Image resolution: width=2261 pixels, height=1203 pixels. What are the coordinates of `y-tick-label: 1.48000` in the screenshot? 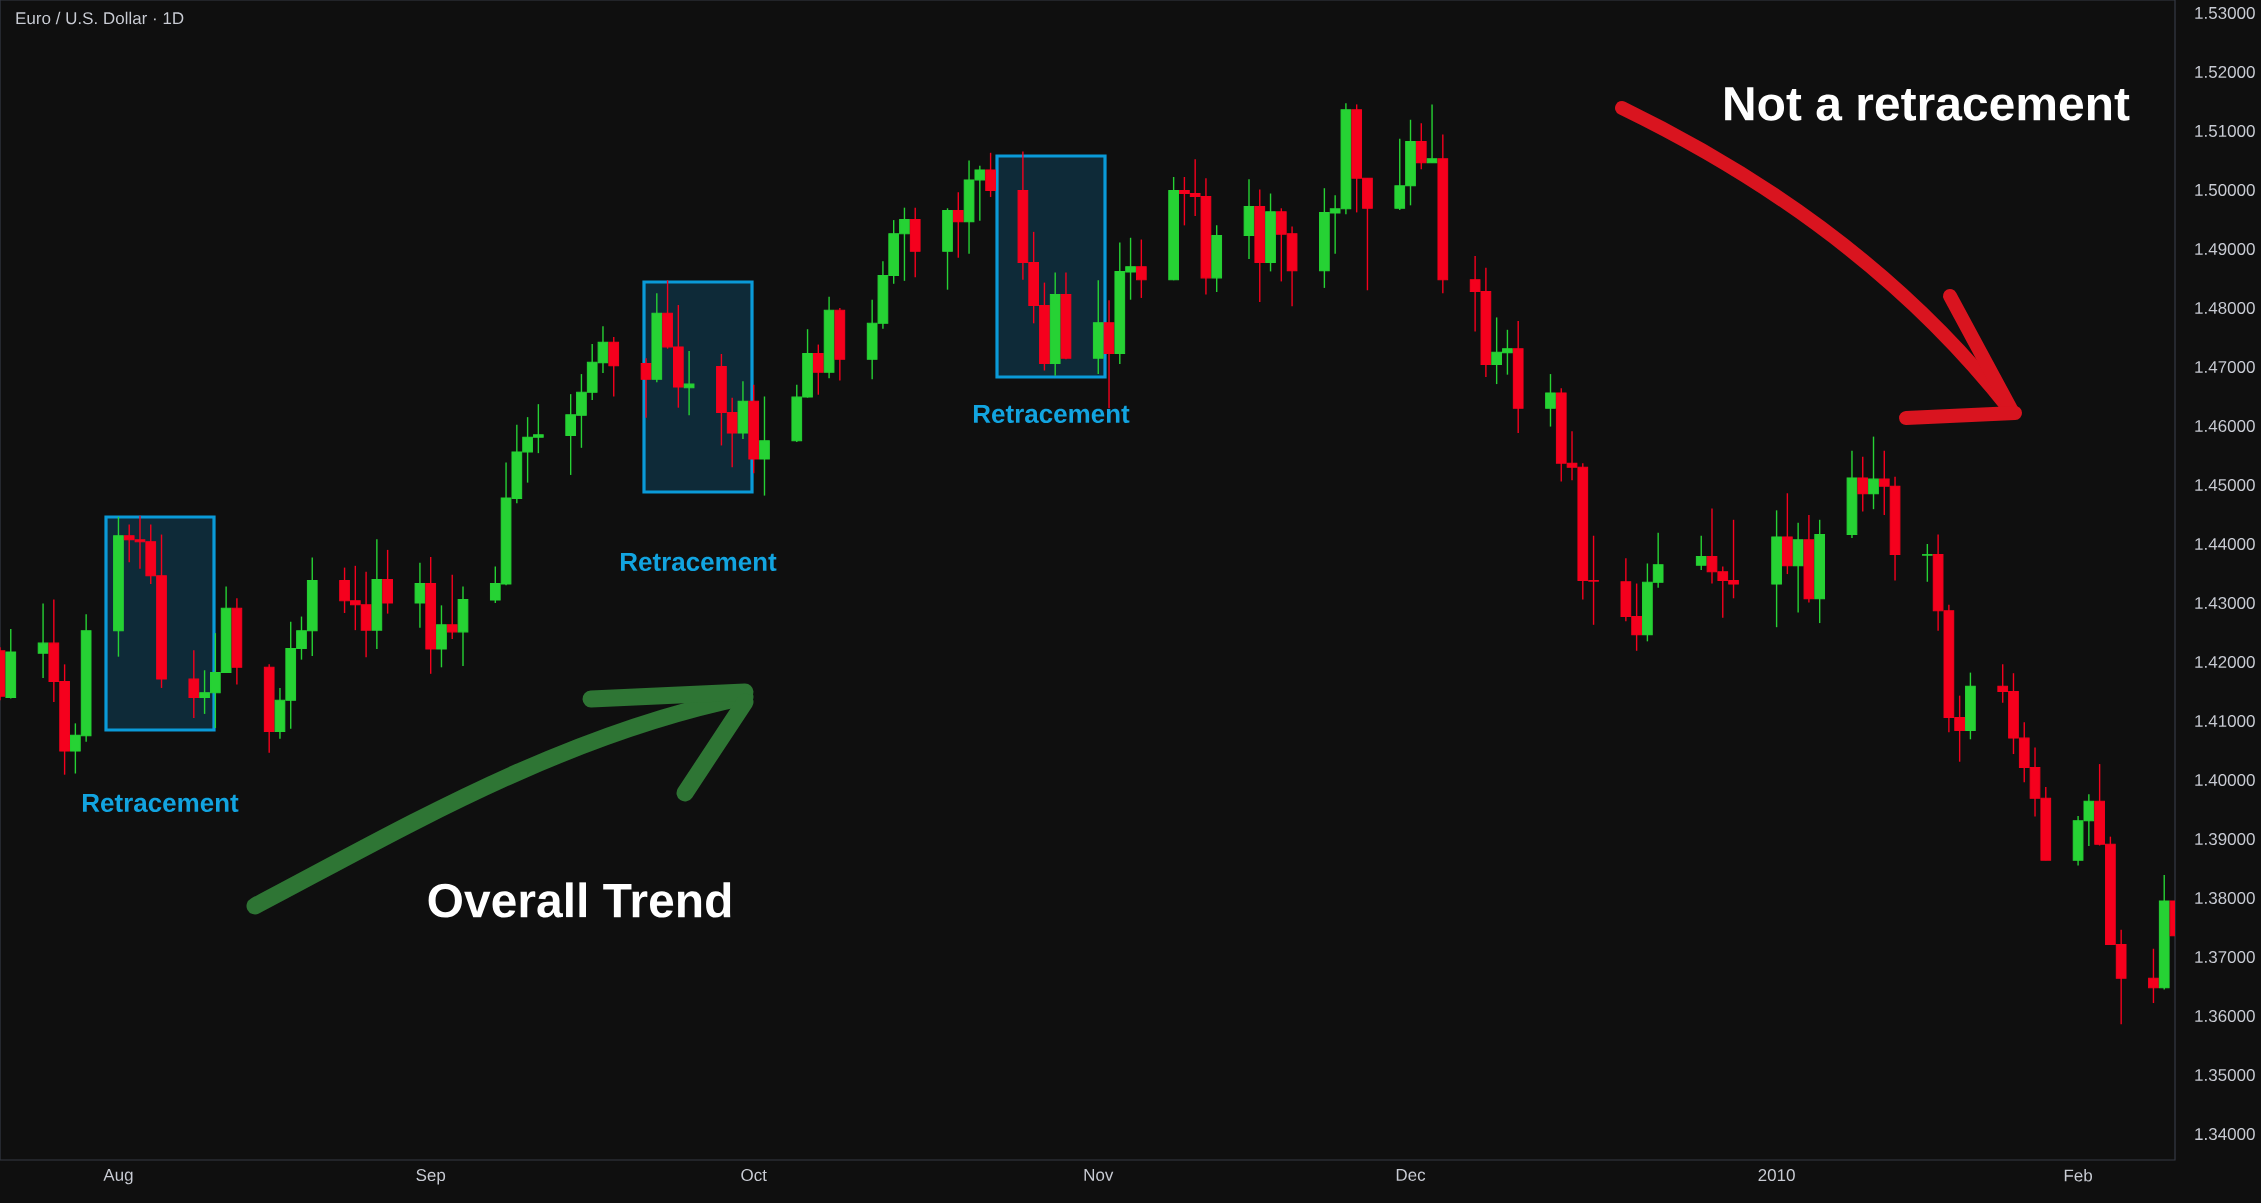 It's located at (2225, 307).